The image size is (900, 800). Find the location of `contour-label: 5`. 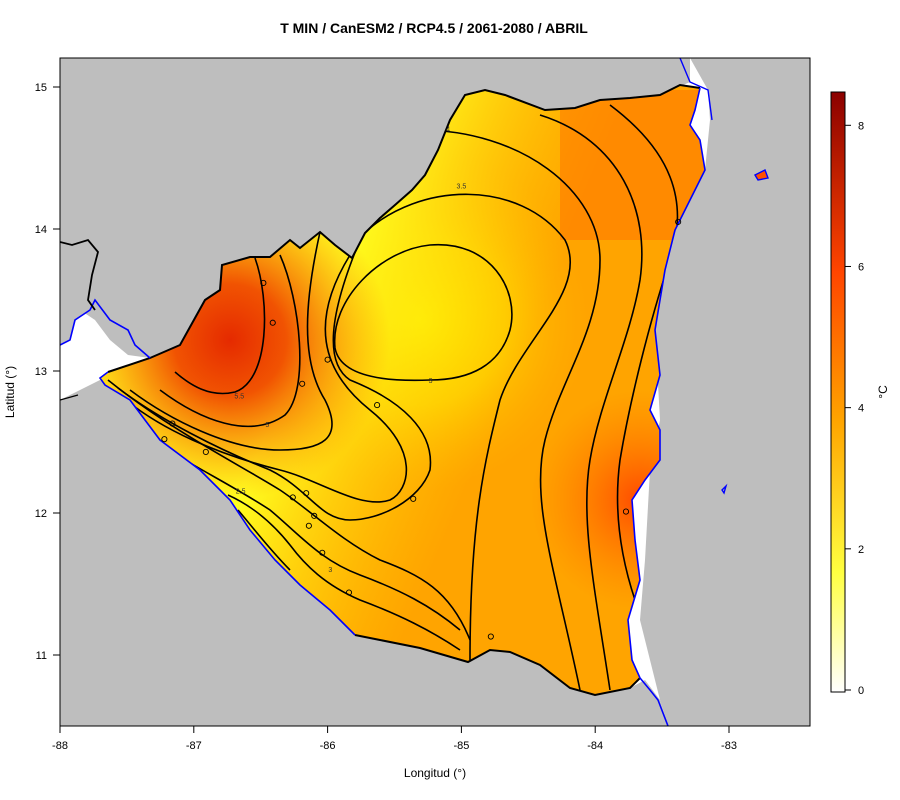

contour-label: 5 is located at coordinates (267, 425).